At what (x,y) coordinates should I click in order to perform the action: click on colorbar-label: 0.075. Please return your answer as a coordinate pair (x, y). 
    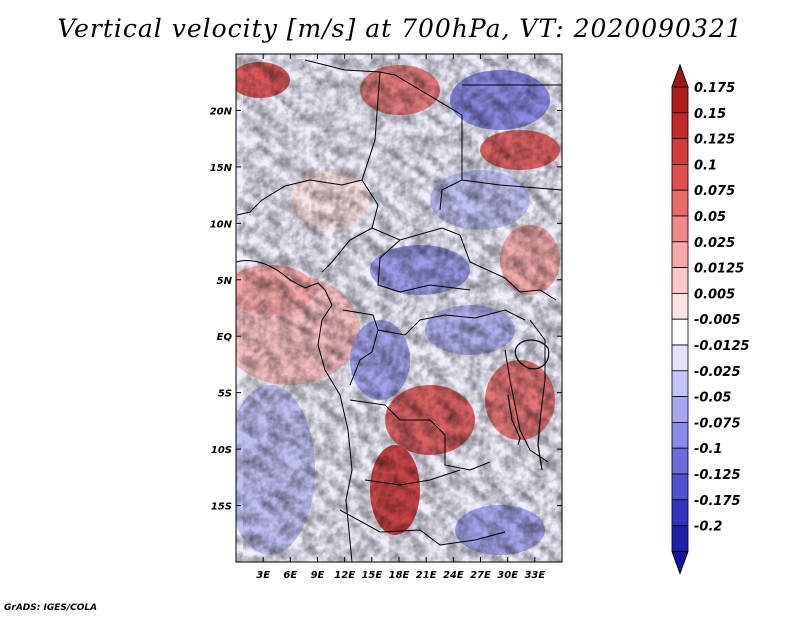
    Looking at the image, I should click on (714, 191).